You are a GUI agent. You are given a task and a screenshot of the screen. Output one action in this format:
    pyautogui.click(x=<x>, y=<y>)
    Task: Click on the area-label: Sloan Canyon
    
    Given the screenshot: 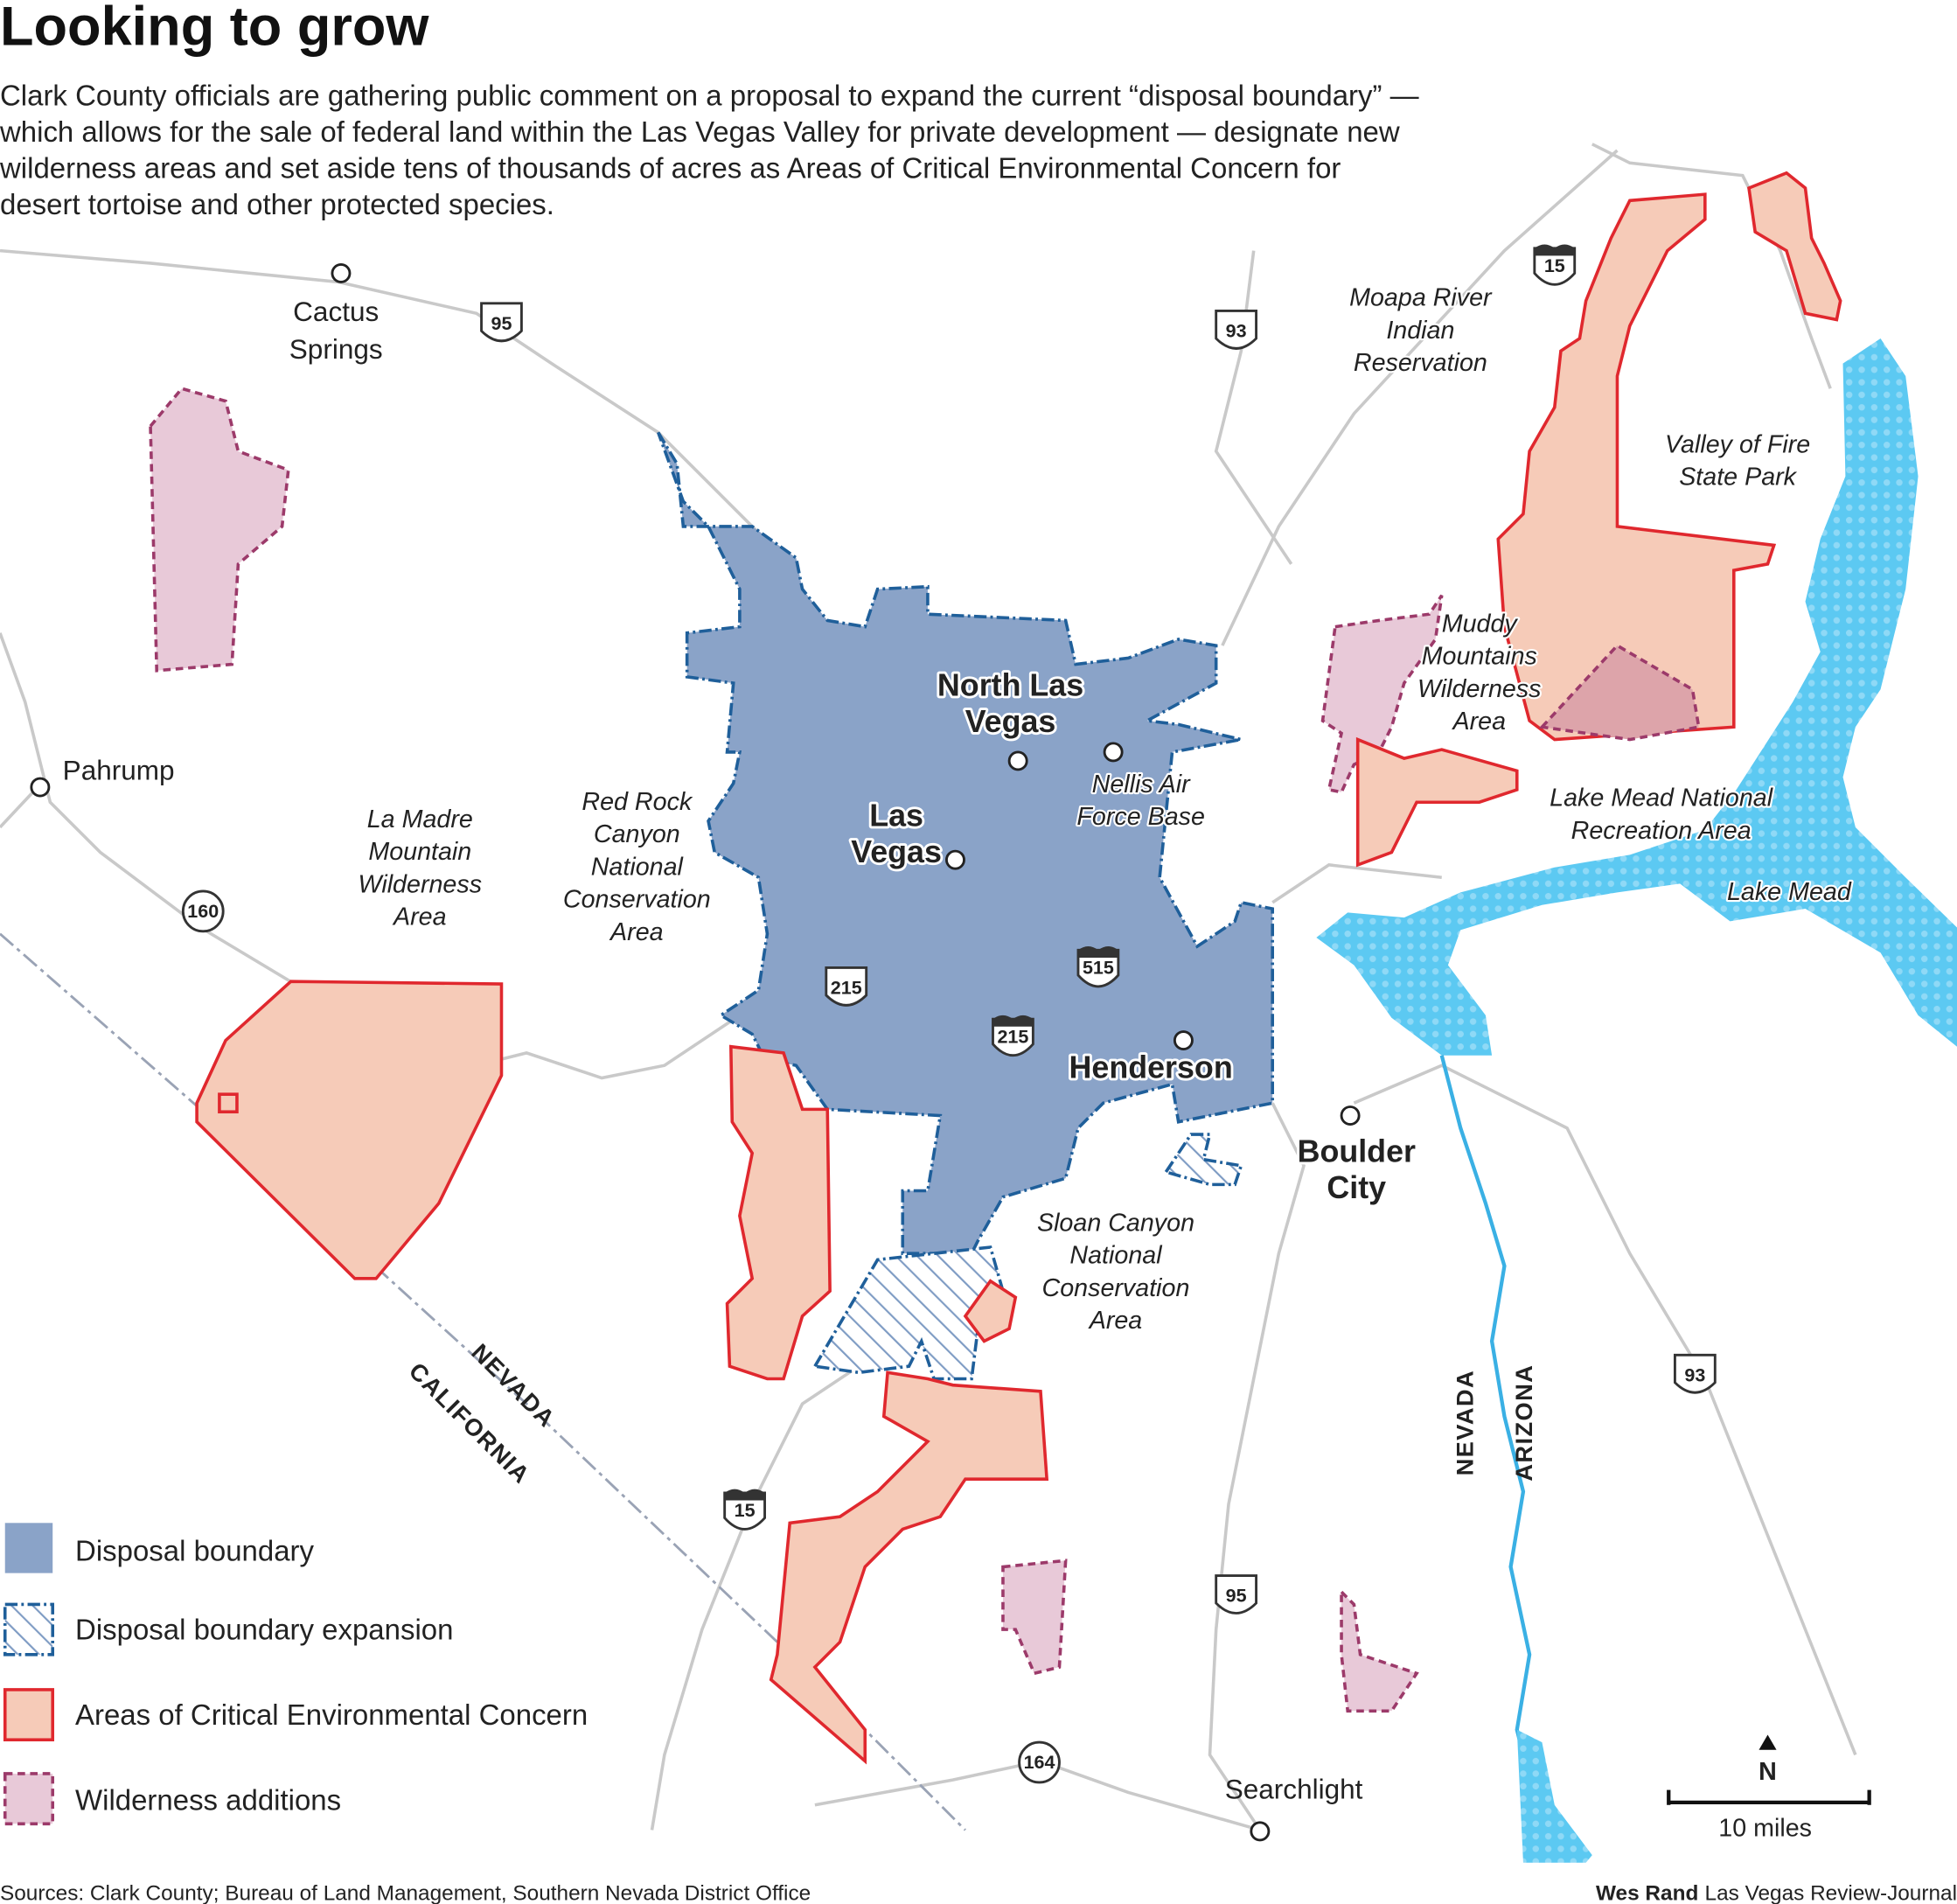 What is the action you would take?
    pyautogui.click(x=1115, y=1223)
    